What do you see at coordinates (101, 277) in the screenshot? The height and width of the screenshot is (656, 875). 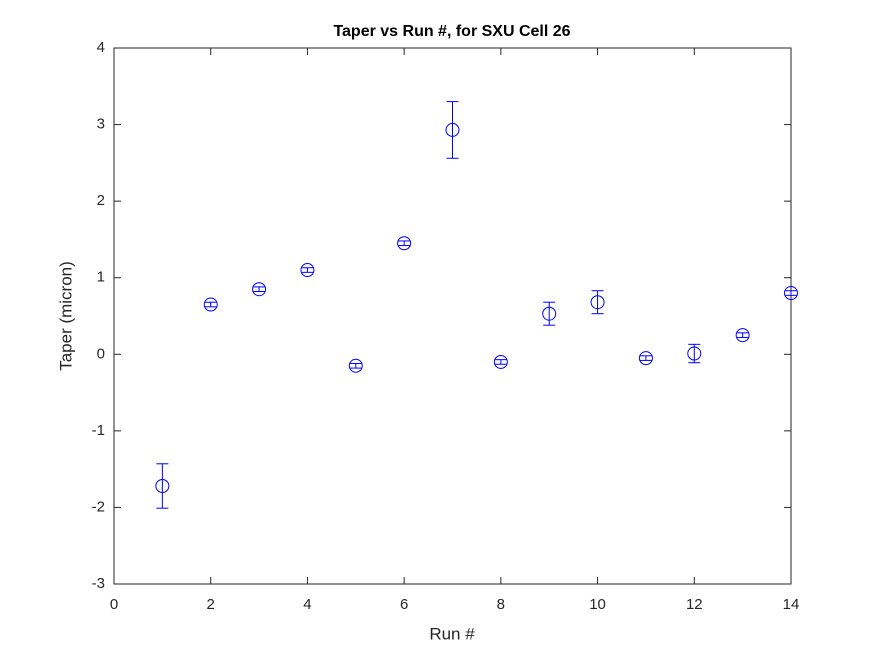 I see `y-tick-label: 1` at bounding box center [101, 277].